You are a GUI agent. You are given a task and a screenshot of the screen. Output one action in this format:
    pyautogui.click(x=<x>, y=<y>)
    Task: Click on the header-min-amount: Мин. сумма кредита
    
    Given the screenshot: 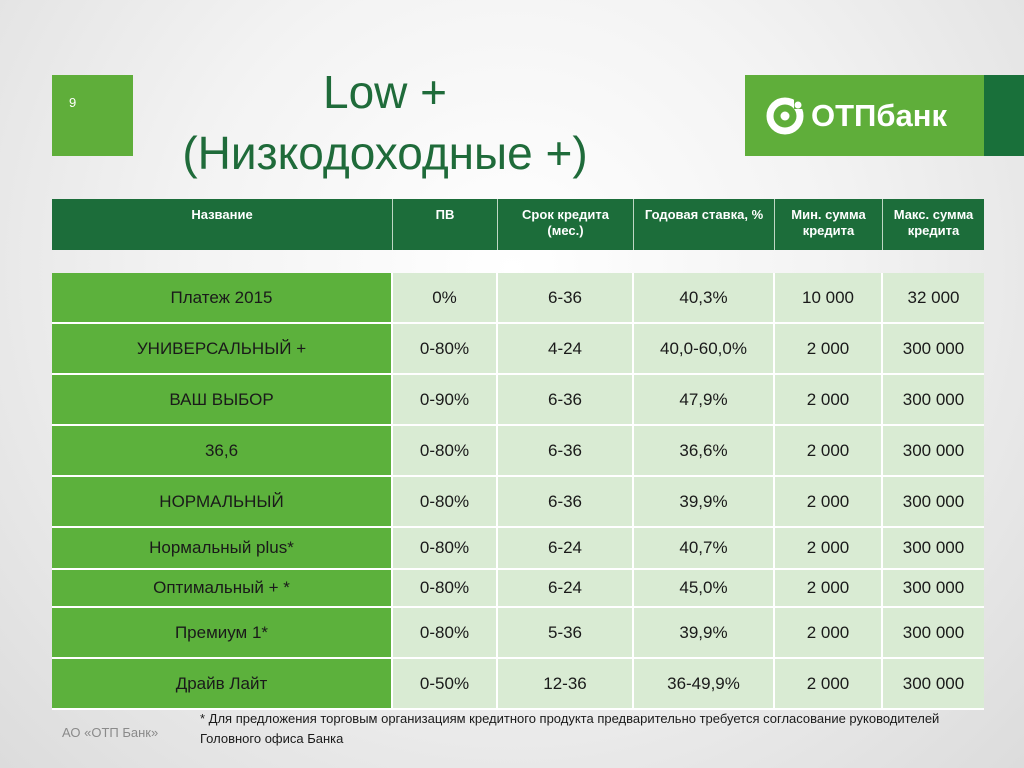 What is the action you would take?
    pyautogui.click(x=829, y=224)
    